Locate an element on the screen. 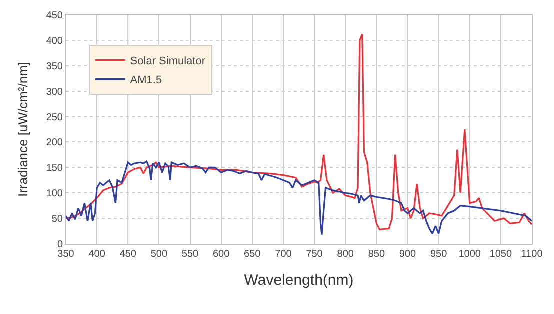 This screenshot has width=554, height=314. x-tick-label: 1100 is located at coordinates (532, 254).